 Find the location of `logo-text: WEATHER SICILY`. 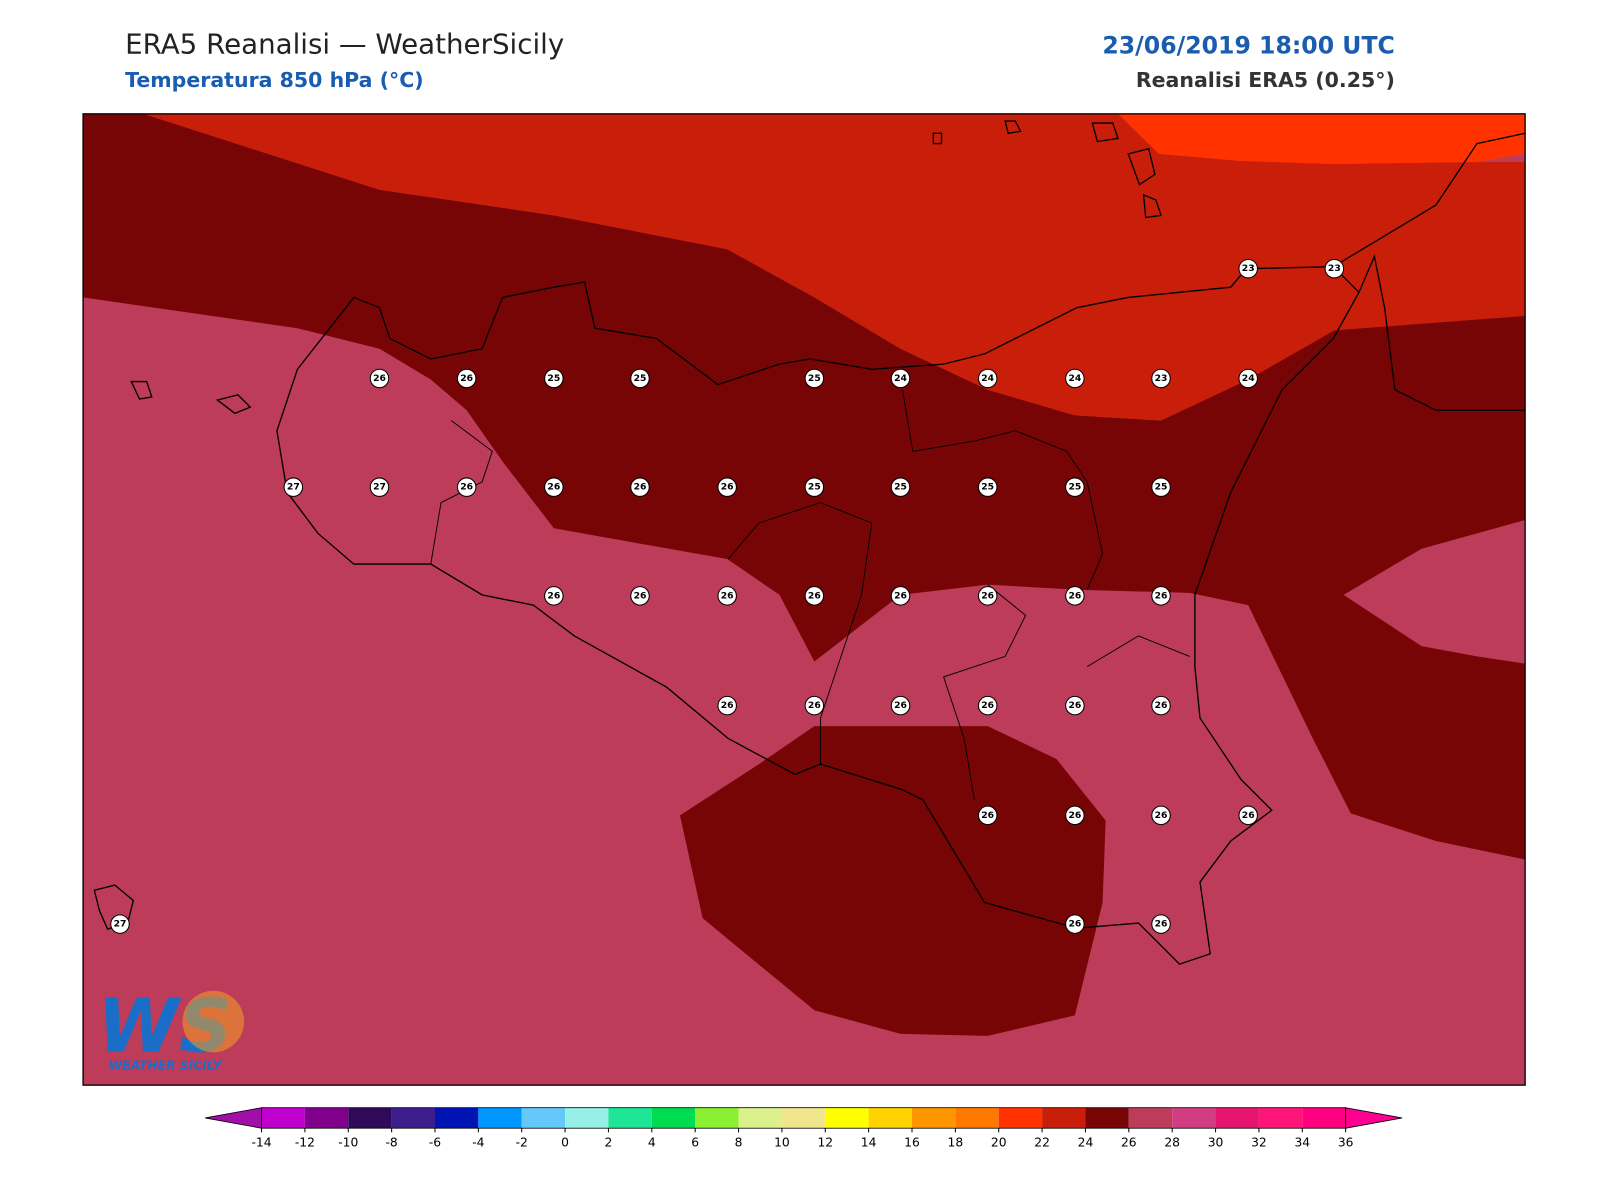

logo-text: WEATHER SICILY is located at coordinates (166, 1066).